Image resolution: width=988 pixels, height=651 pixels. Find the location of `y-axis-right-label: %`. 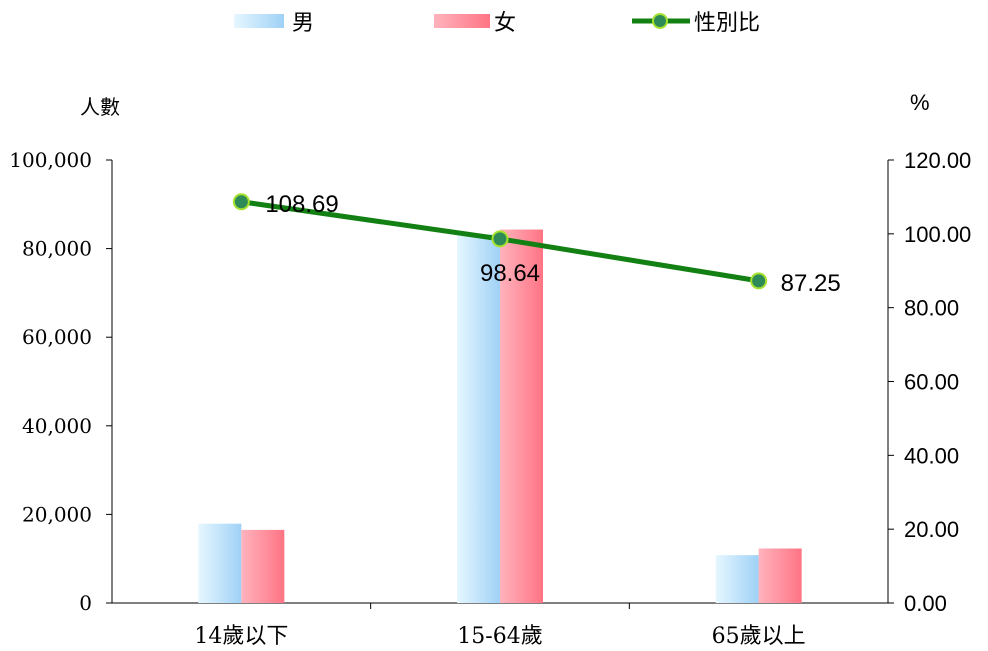

y-axis-right-label: % is located at coordinates (920, 102).